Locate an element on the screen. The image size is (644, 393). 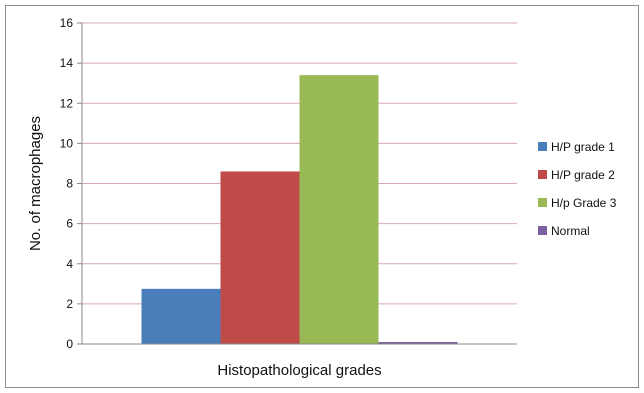
y-axis-ticks: 0 2 4 6 8 10 12 14 16 is located at coordinates (71, 183).